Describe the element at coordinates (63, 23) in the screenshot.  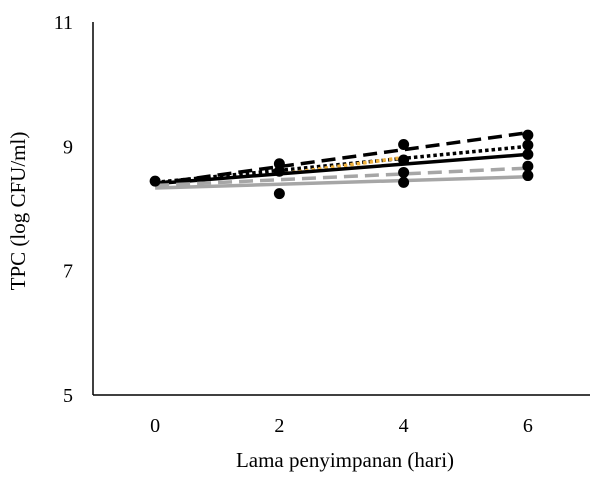
I see `y-tick-label: 11` at that location.